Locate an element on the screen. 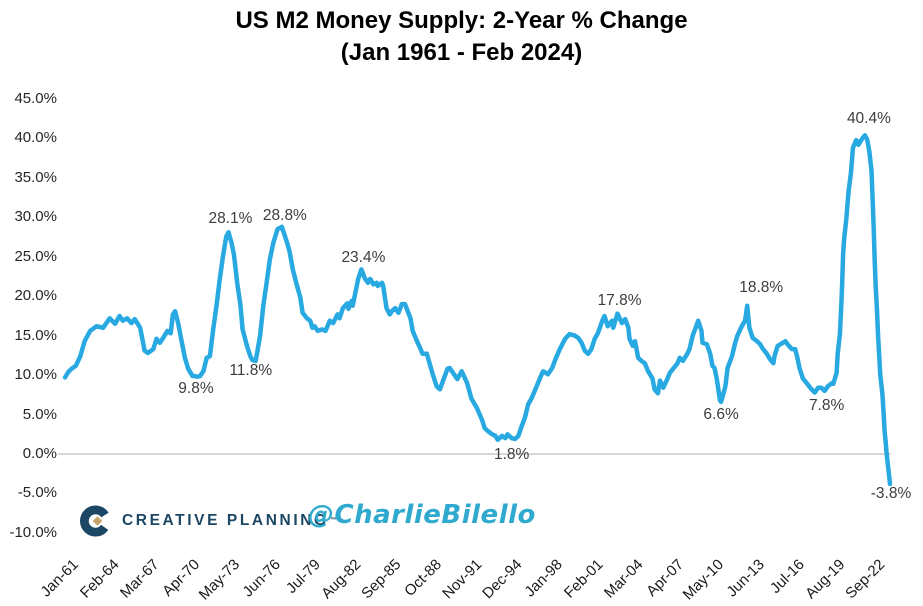  data-label: 18.8% is located at coordinates (761, 287).